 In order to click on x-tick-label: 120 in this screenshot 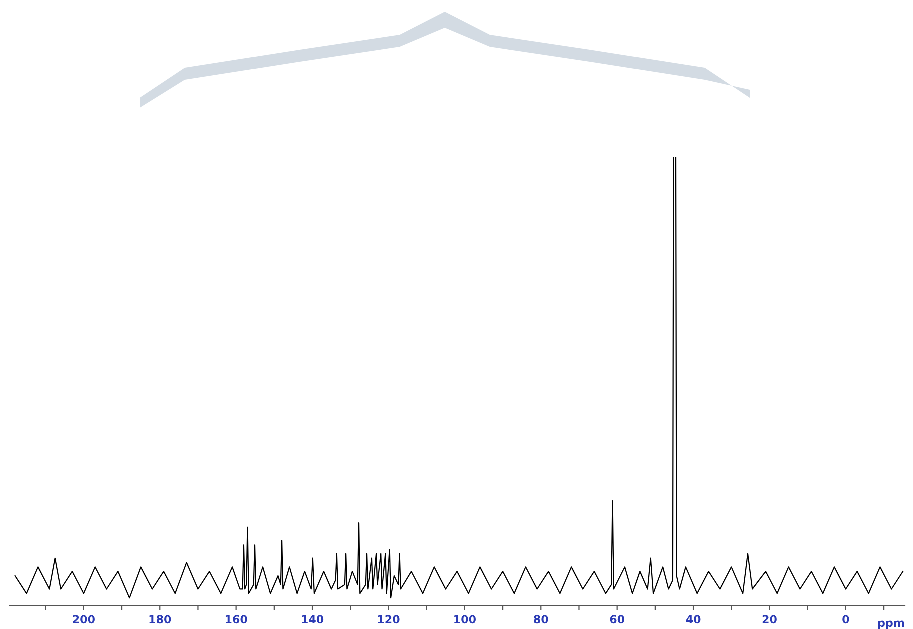, I will do `click(389, 619)`.